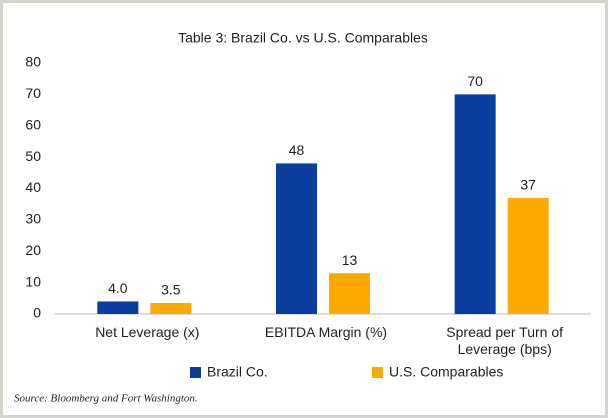 This screenshot has width=608, height=418. Describe the element at coordinates (446, 372) in the screenshot. I see `legend-label: U.S. Comparables` at that location.